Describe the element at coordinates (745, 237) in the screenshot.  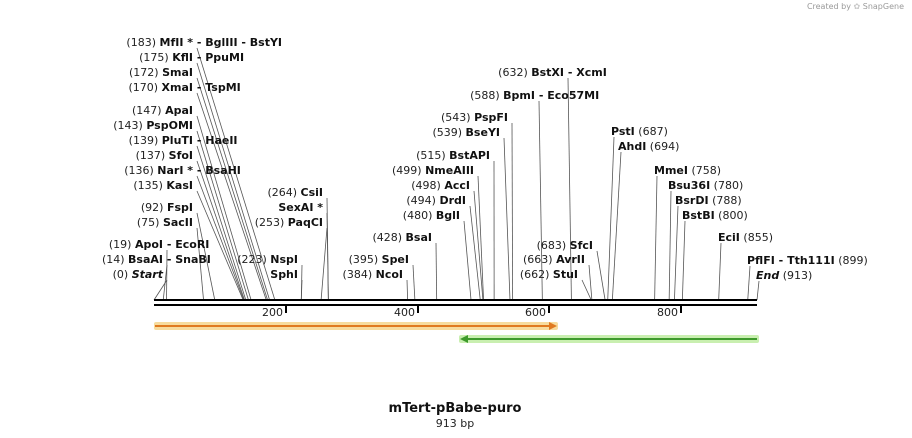
I see `site-label: EciI (855)` at that location.